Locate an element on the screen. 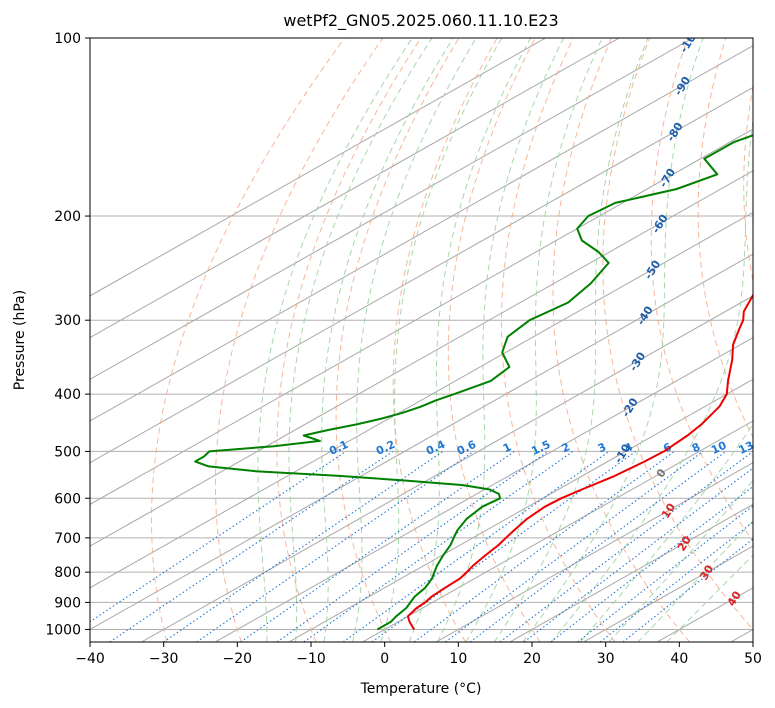  mixing-ratio-label: 0.1 is located at coordinates (338, 448).